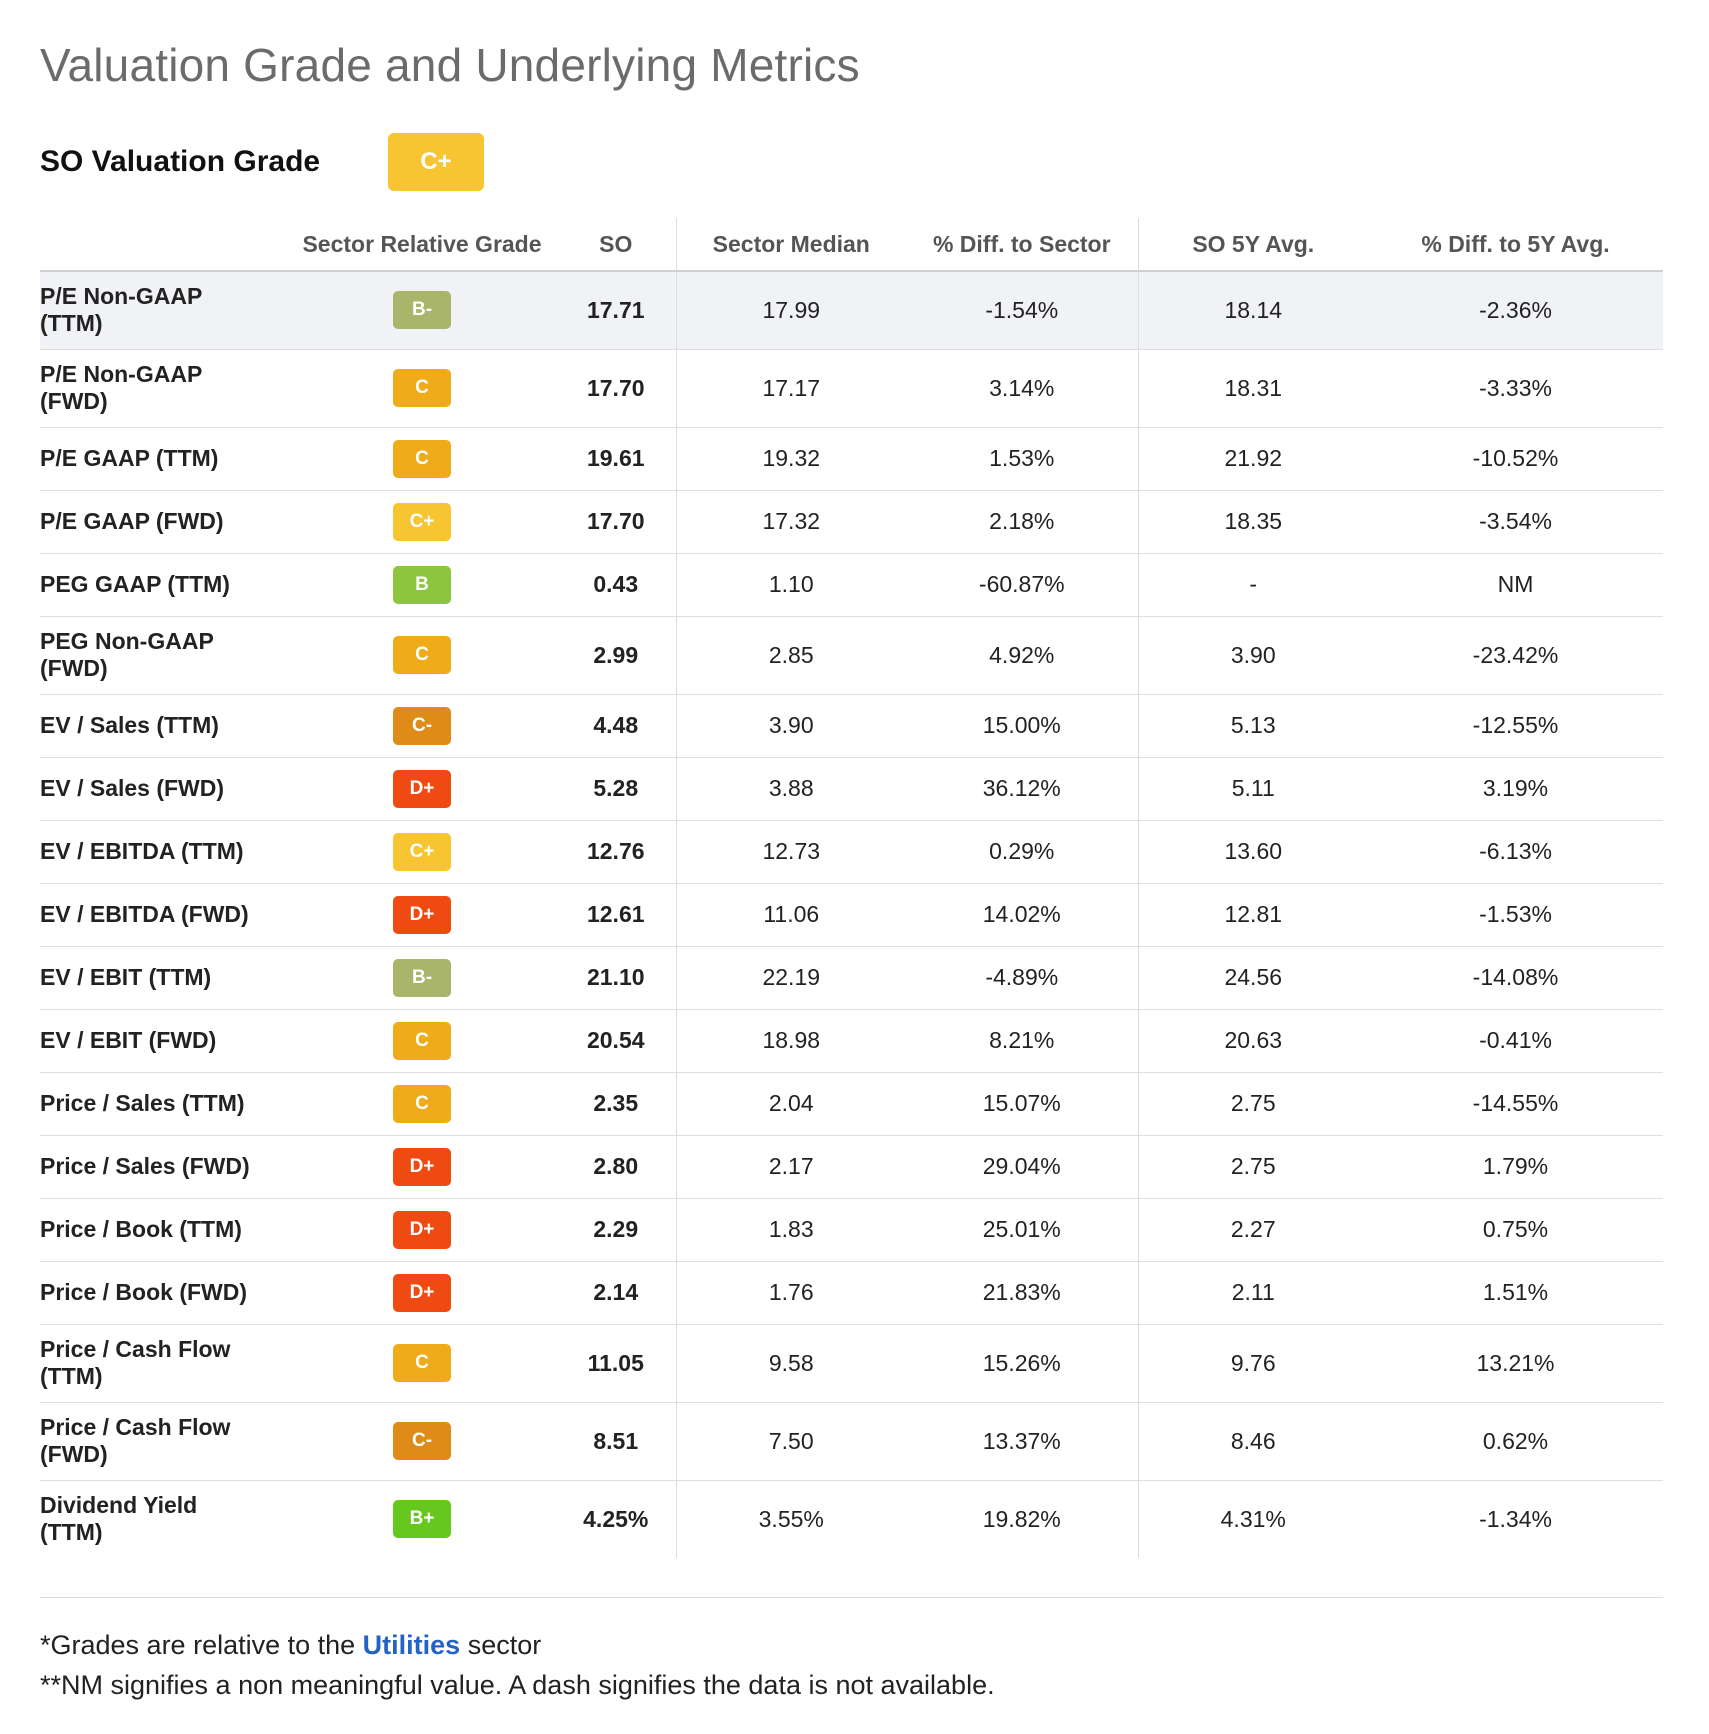  Describe the element at coordinates (1515, 1441) in the screenshot. I see `diff-to-5y-avg-value: 0.62%` at that location.